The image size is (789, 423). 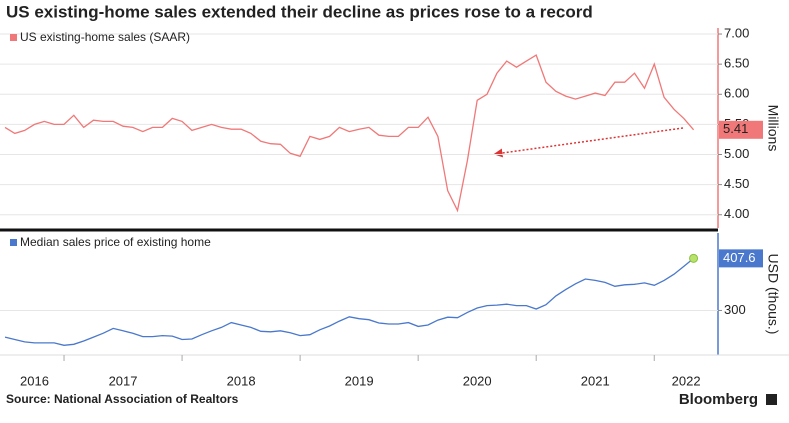 I want to click on last-value-label: 407.6, so click(x=739, y=257).